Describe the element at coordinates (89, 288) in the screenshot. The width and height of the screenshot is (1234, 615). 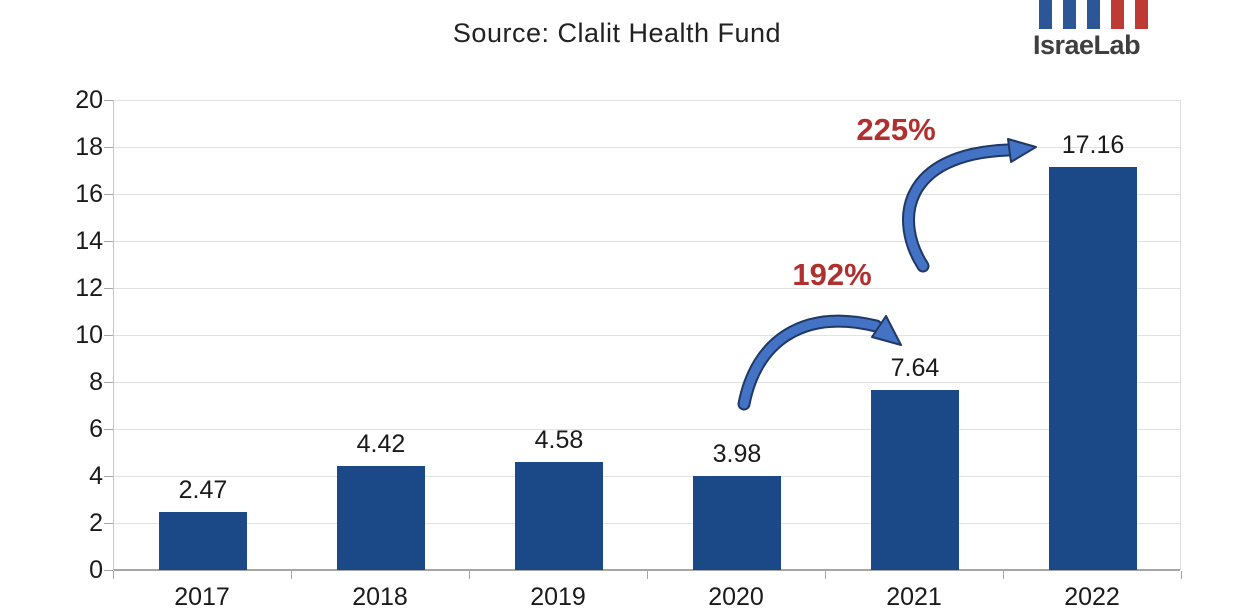
I see `y-axis-label-12: 12` at that location.